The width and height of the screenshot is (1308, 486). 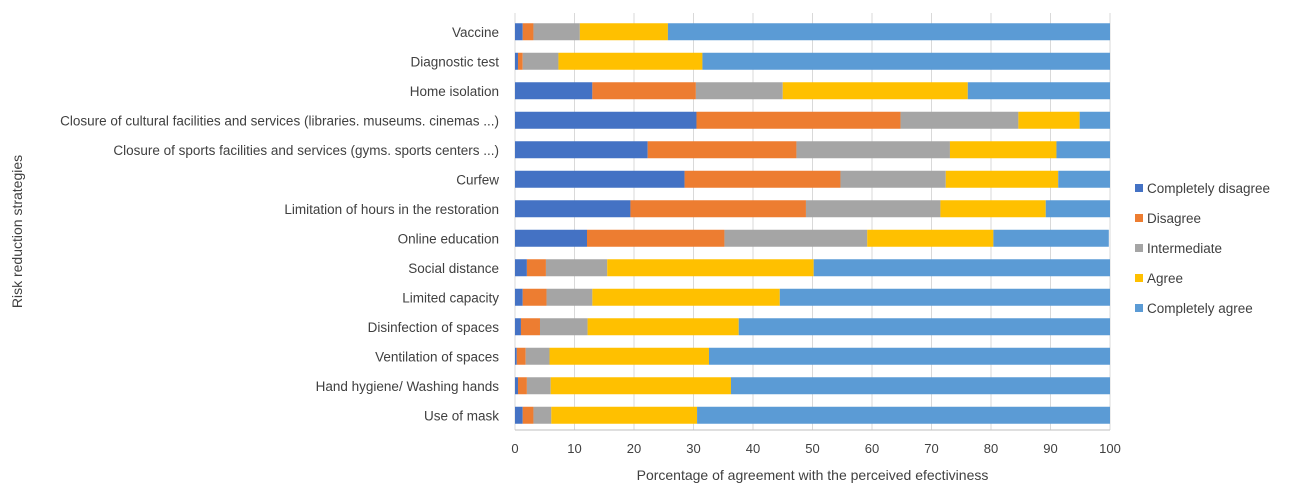 What do you see at coordinates (1165, 278) in the screenshot?
I see `legend-label: Agree` at bounding box center [1165, 278].